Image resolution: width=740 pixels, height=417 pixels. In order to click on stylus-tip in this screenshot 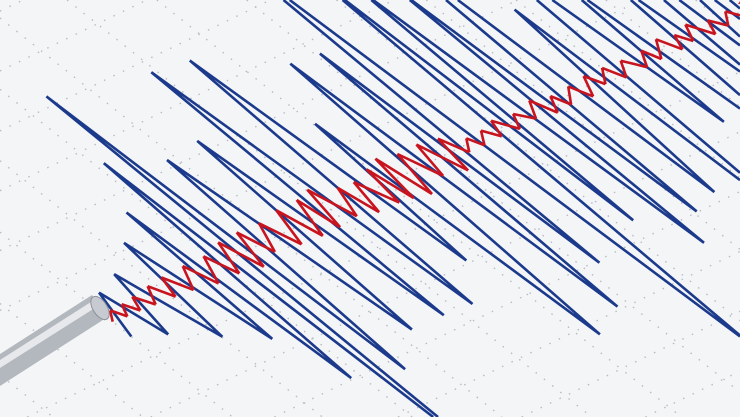, I will do `click(100, 308)`.